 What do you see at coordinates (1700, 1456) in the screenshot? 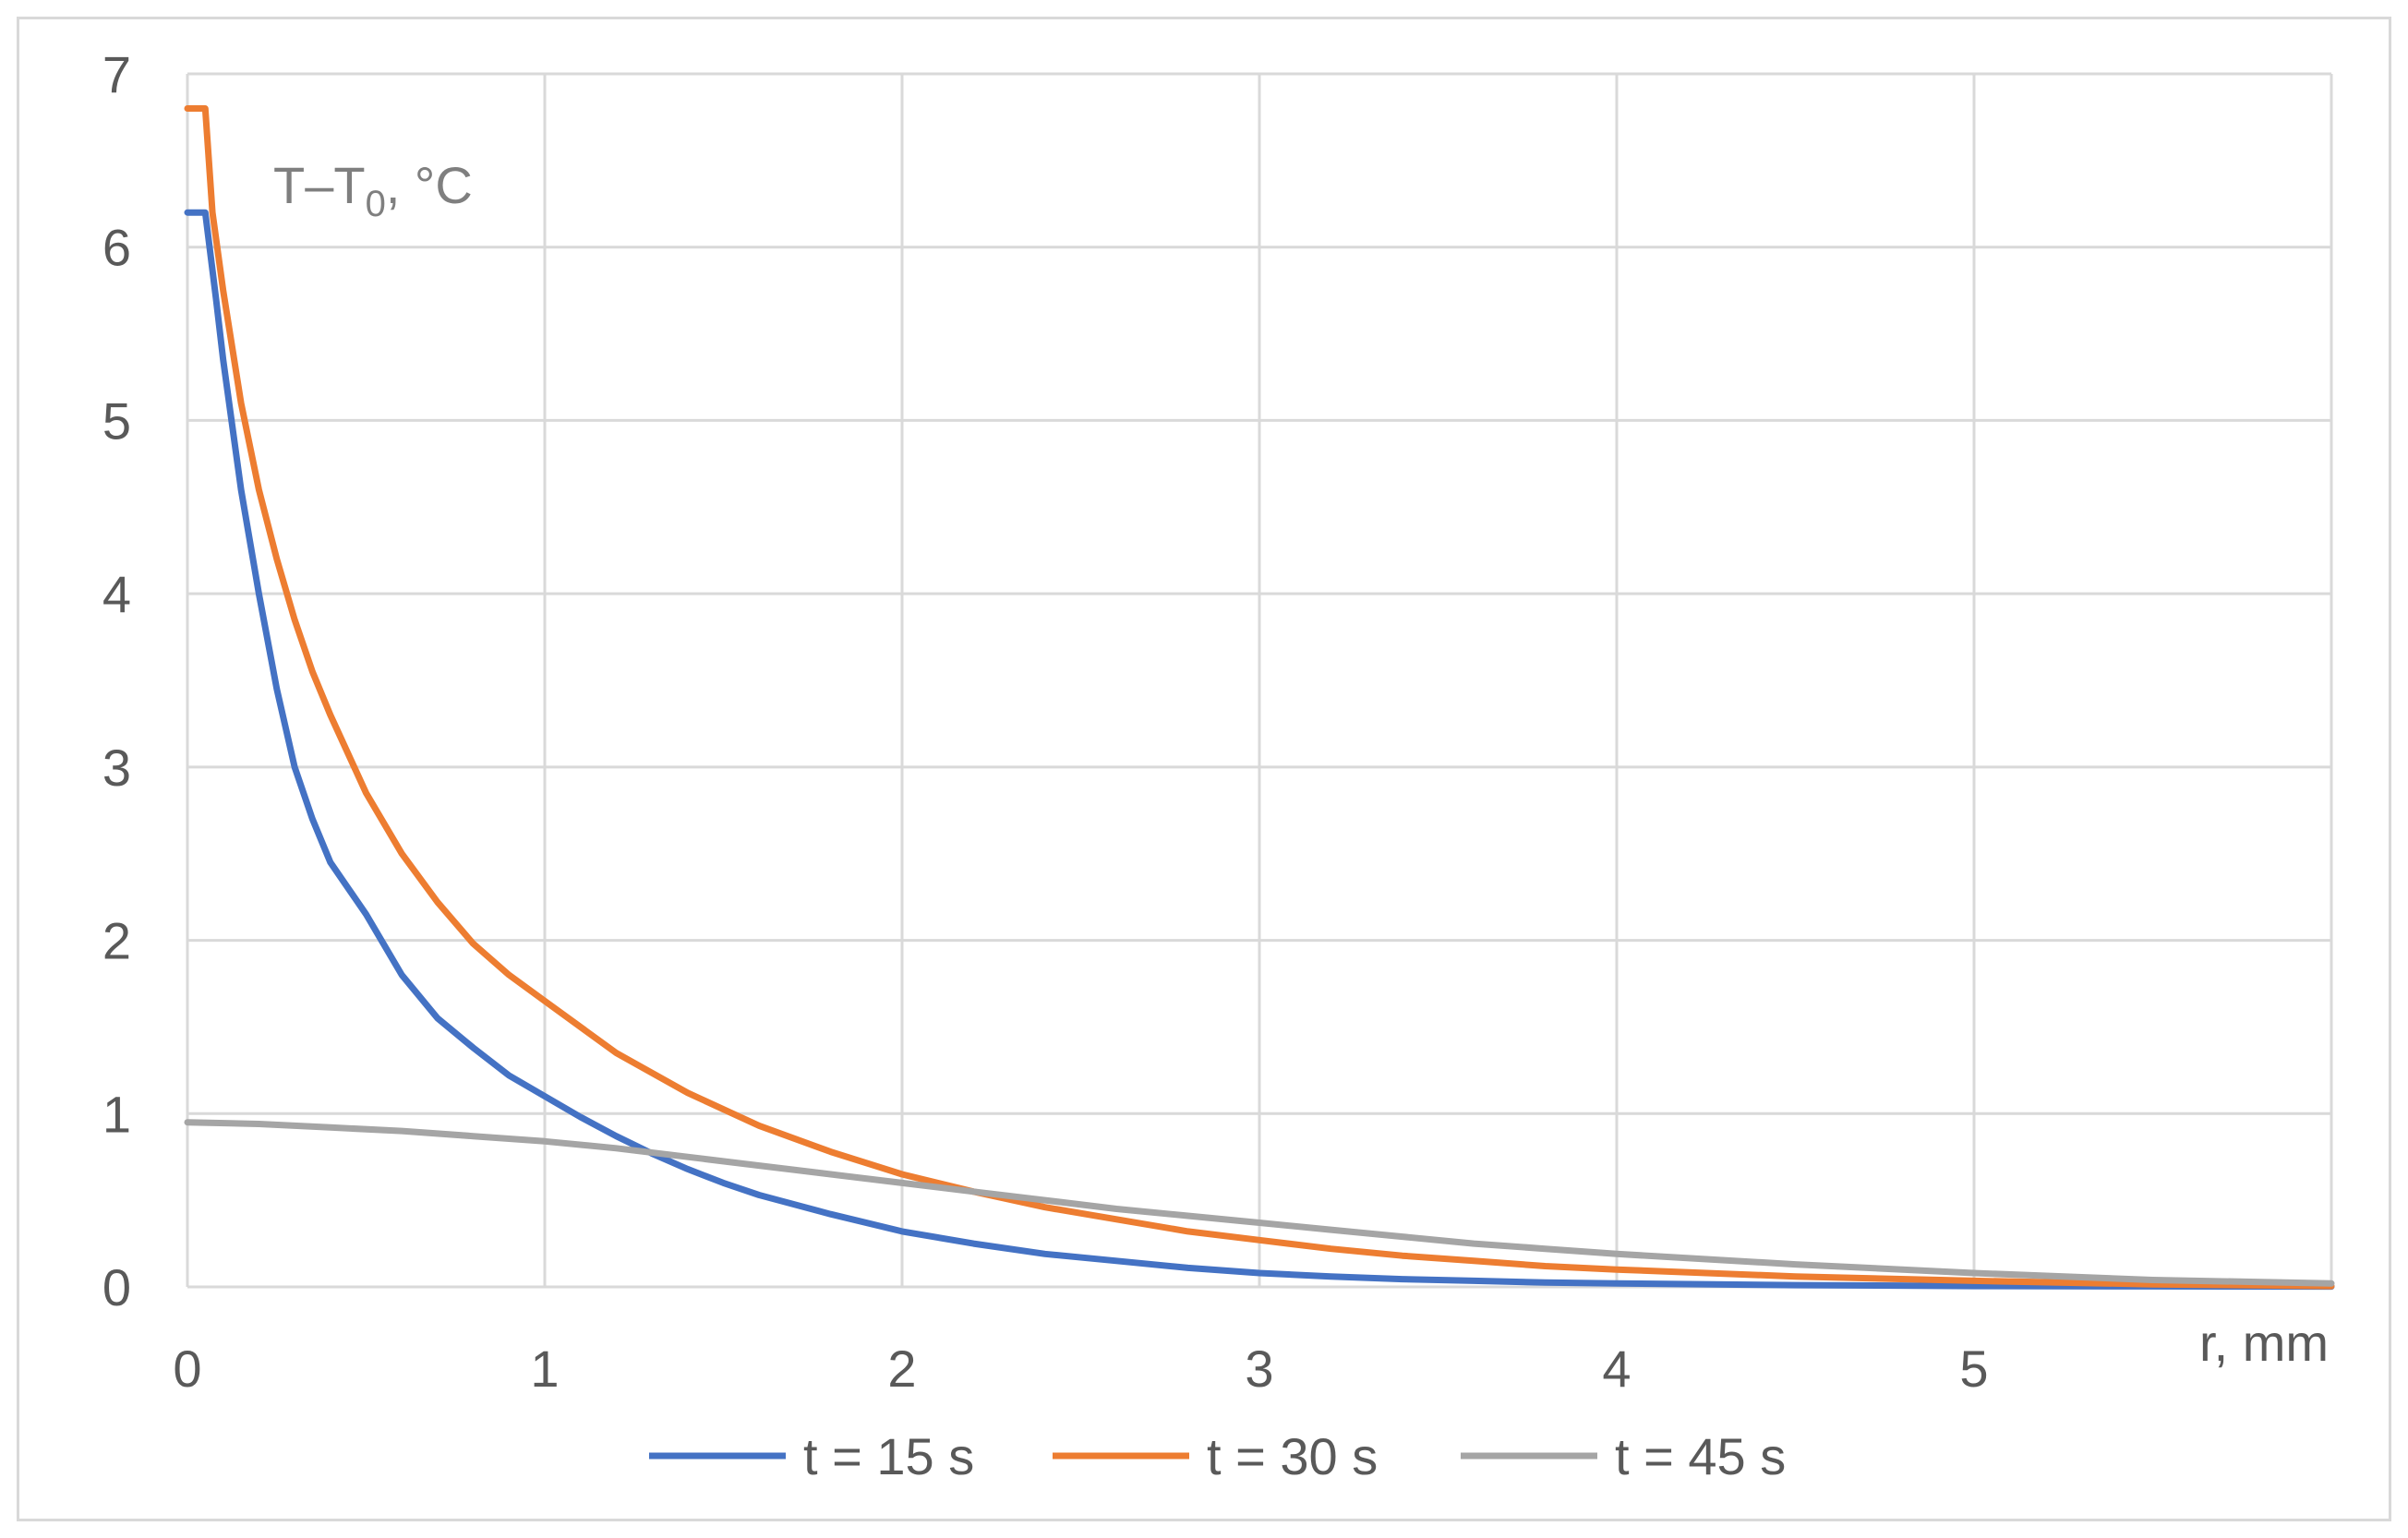
I see `legend-label-t45: t = 45 s` at bounding box center [1700, 1456].